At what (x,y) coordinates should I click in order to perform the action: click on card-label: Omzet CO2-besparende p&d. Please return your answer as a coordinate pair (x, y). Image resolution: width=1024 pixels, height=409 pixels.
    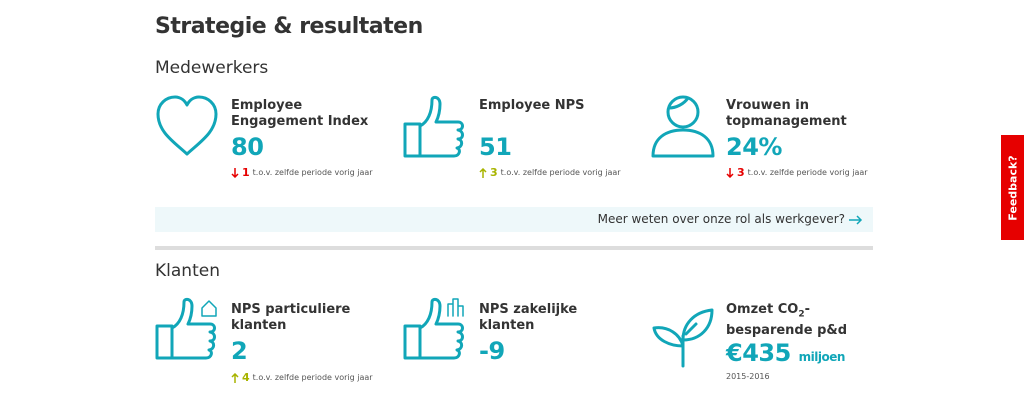
    Looking at the image, I should click on (801, 320).